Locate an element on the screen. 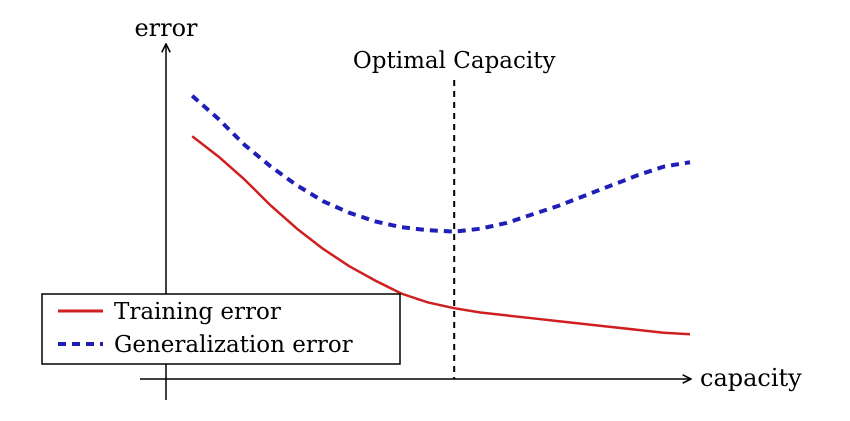 This screenshot has height=421, width=850. legend-label-training-error: Training error is located at coordinates (197, 312).